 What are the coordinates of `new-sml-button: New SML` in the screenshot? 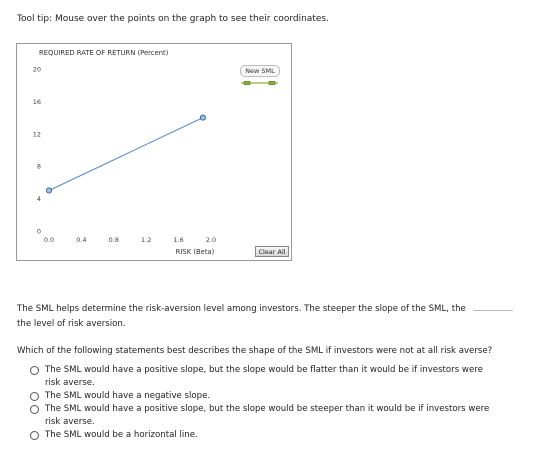 It's located at (260, 71).